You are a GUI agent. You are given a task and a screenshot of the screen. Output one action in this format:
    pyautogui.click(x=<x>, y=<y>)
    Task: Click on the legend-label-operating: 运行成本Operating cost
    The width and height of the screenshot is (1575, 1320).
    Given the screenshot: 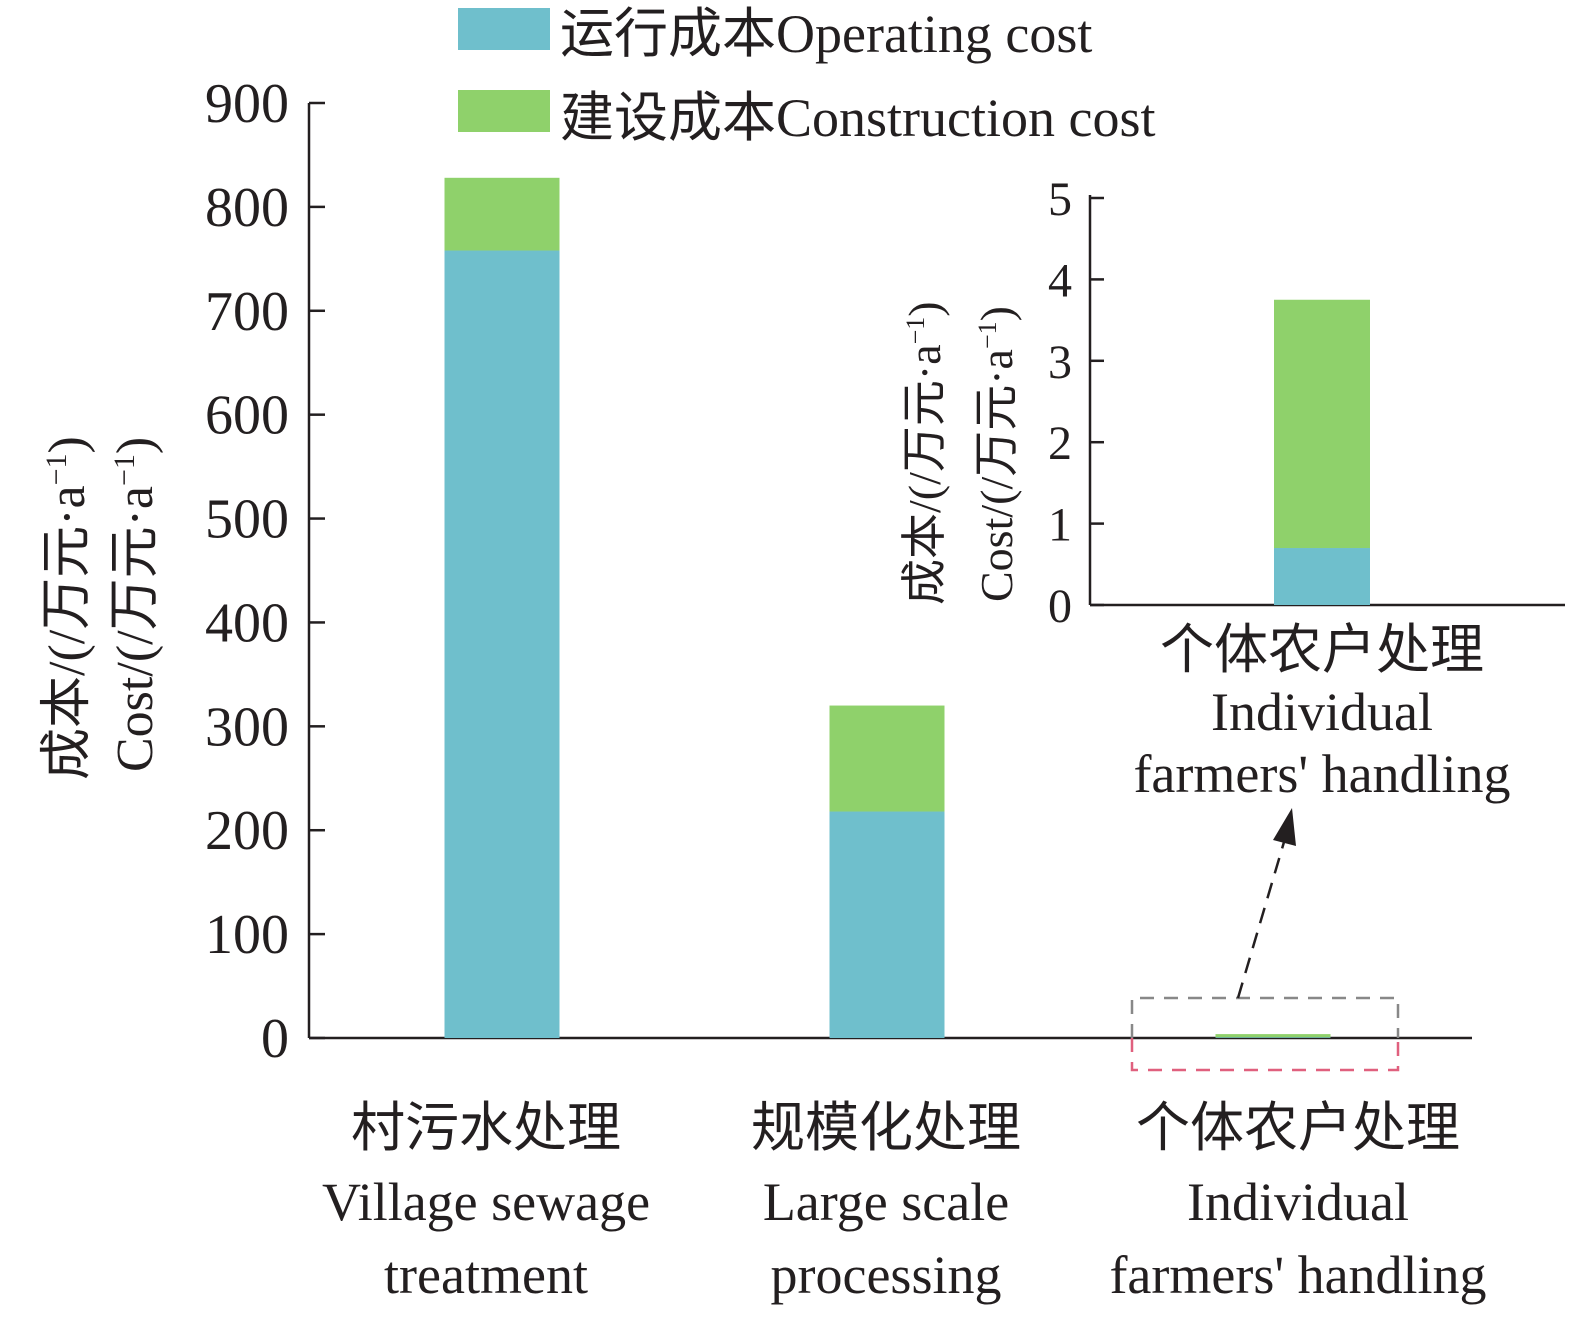 What is the action you would take?
    pyautogui.click(x=826, y=34)
    